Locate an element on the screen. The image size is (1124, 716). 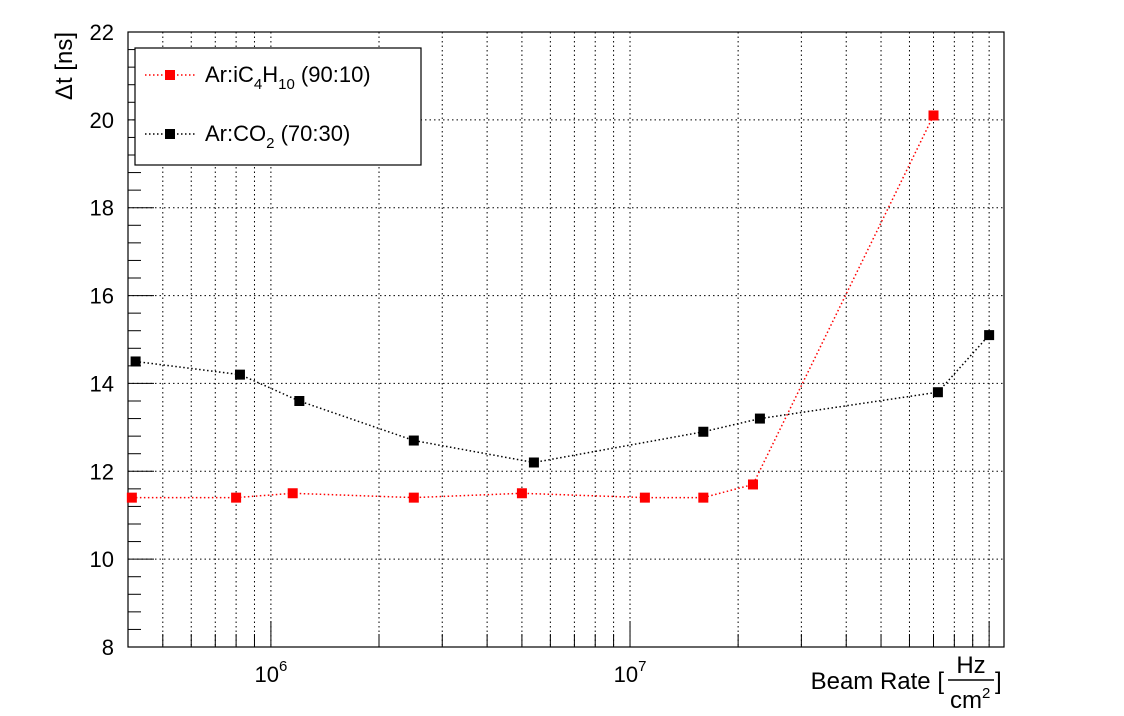
legend: Ar:iC4H10 (90:10) Ar:CO2 (70:30) is located at coordinates (278, 106).